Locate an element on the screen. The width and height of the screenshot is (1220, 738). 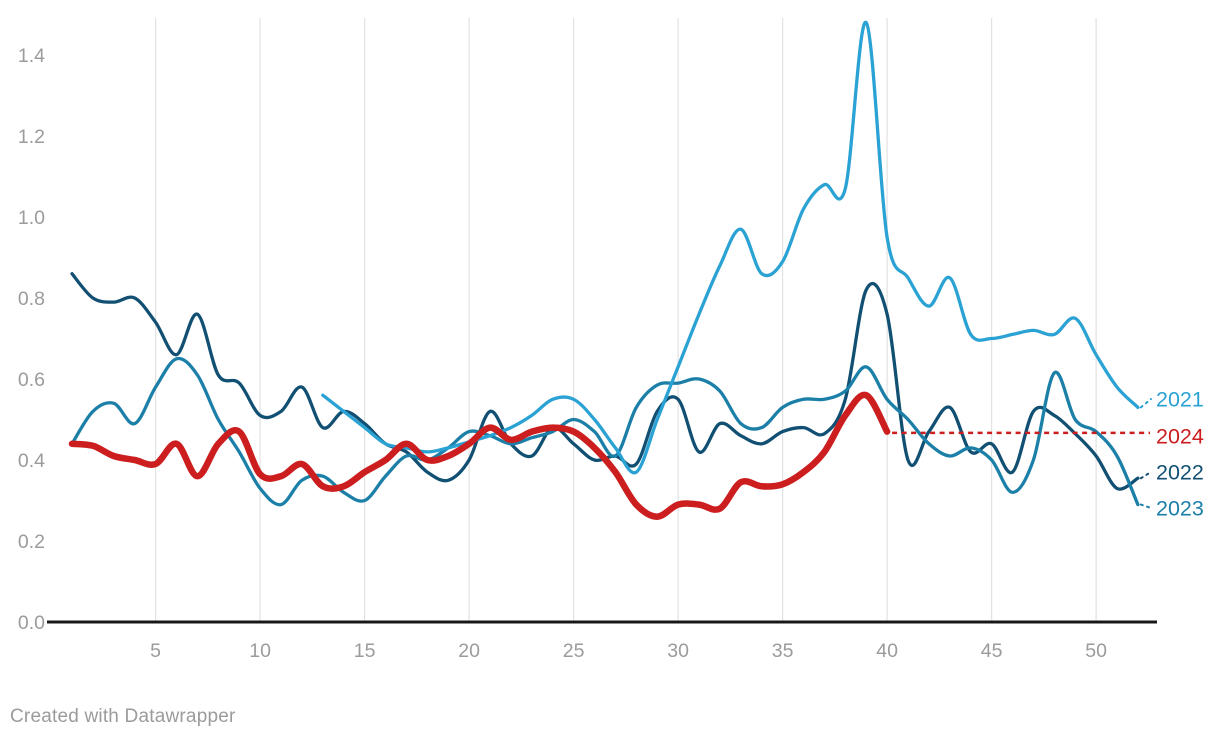
x-tick-label: 20 is located at coordinates (469, 651).